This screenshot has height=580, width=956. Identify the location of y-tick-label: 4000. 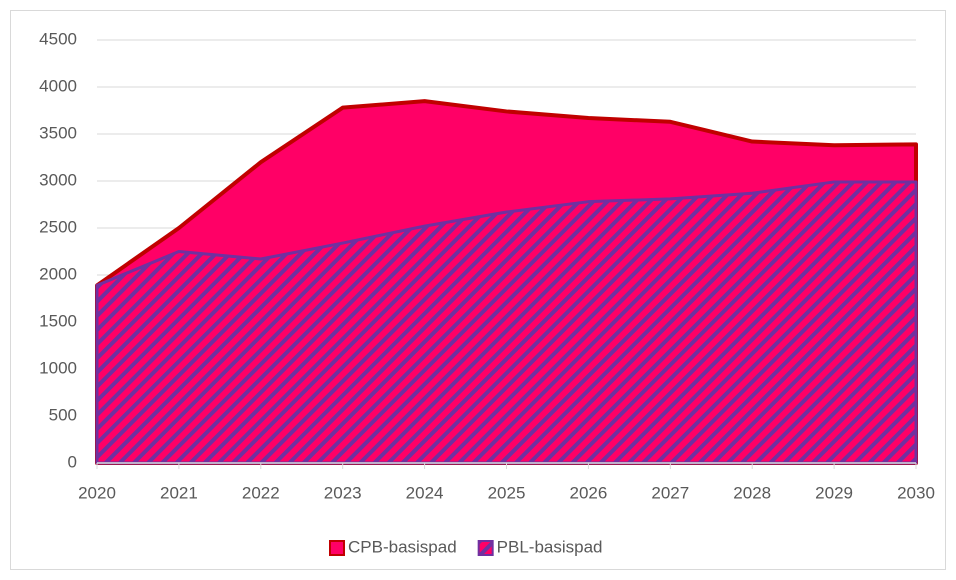
(58, 85).